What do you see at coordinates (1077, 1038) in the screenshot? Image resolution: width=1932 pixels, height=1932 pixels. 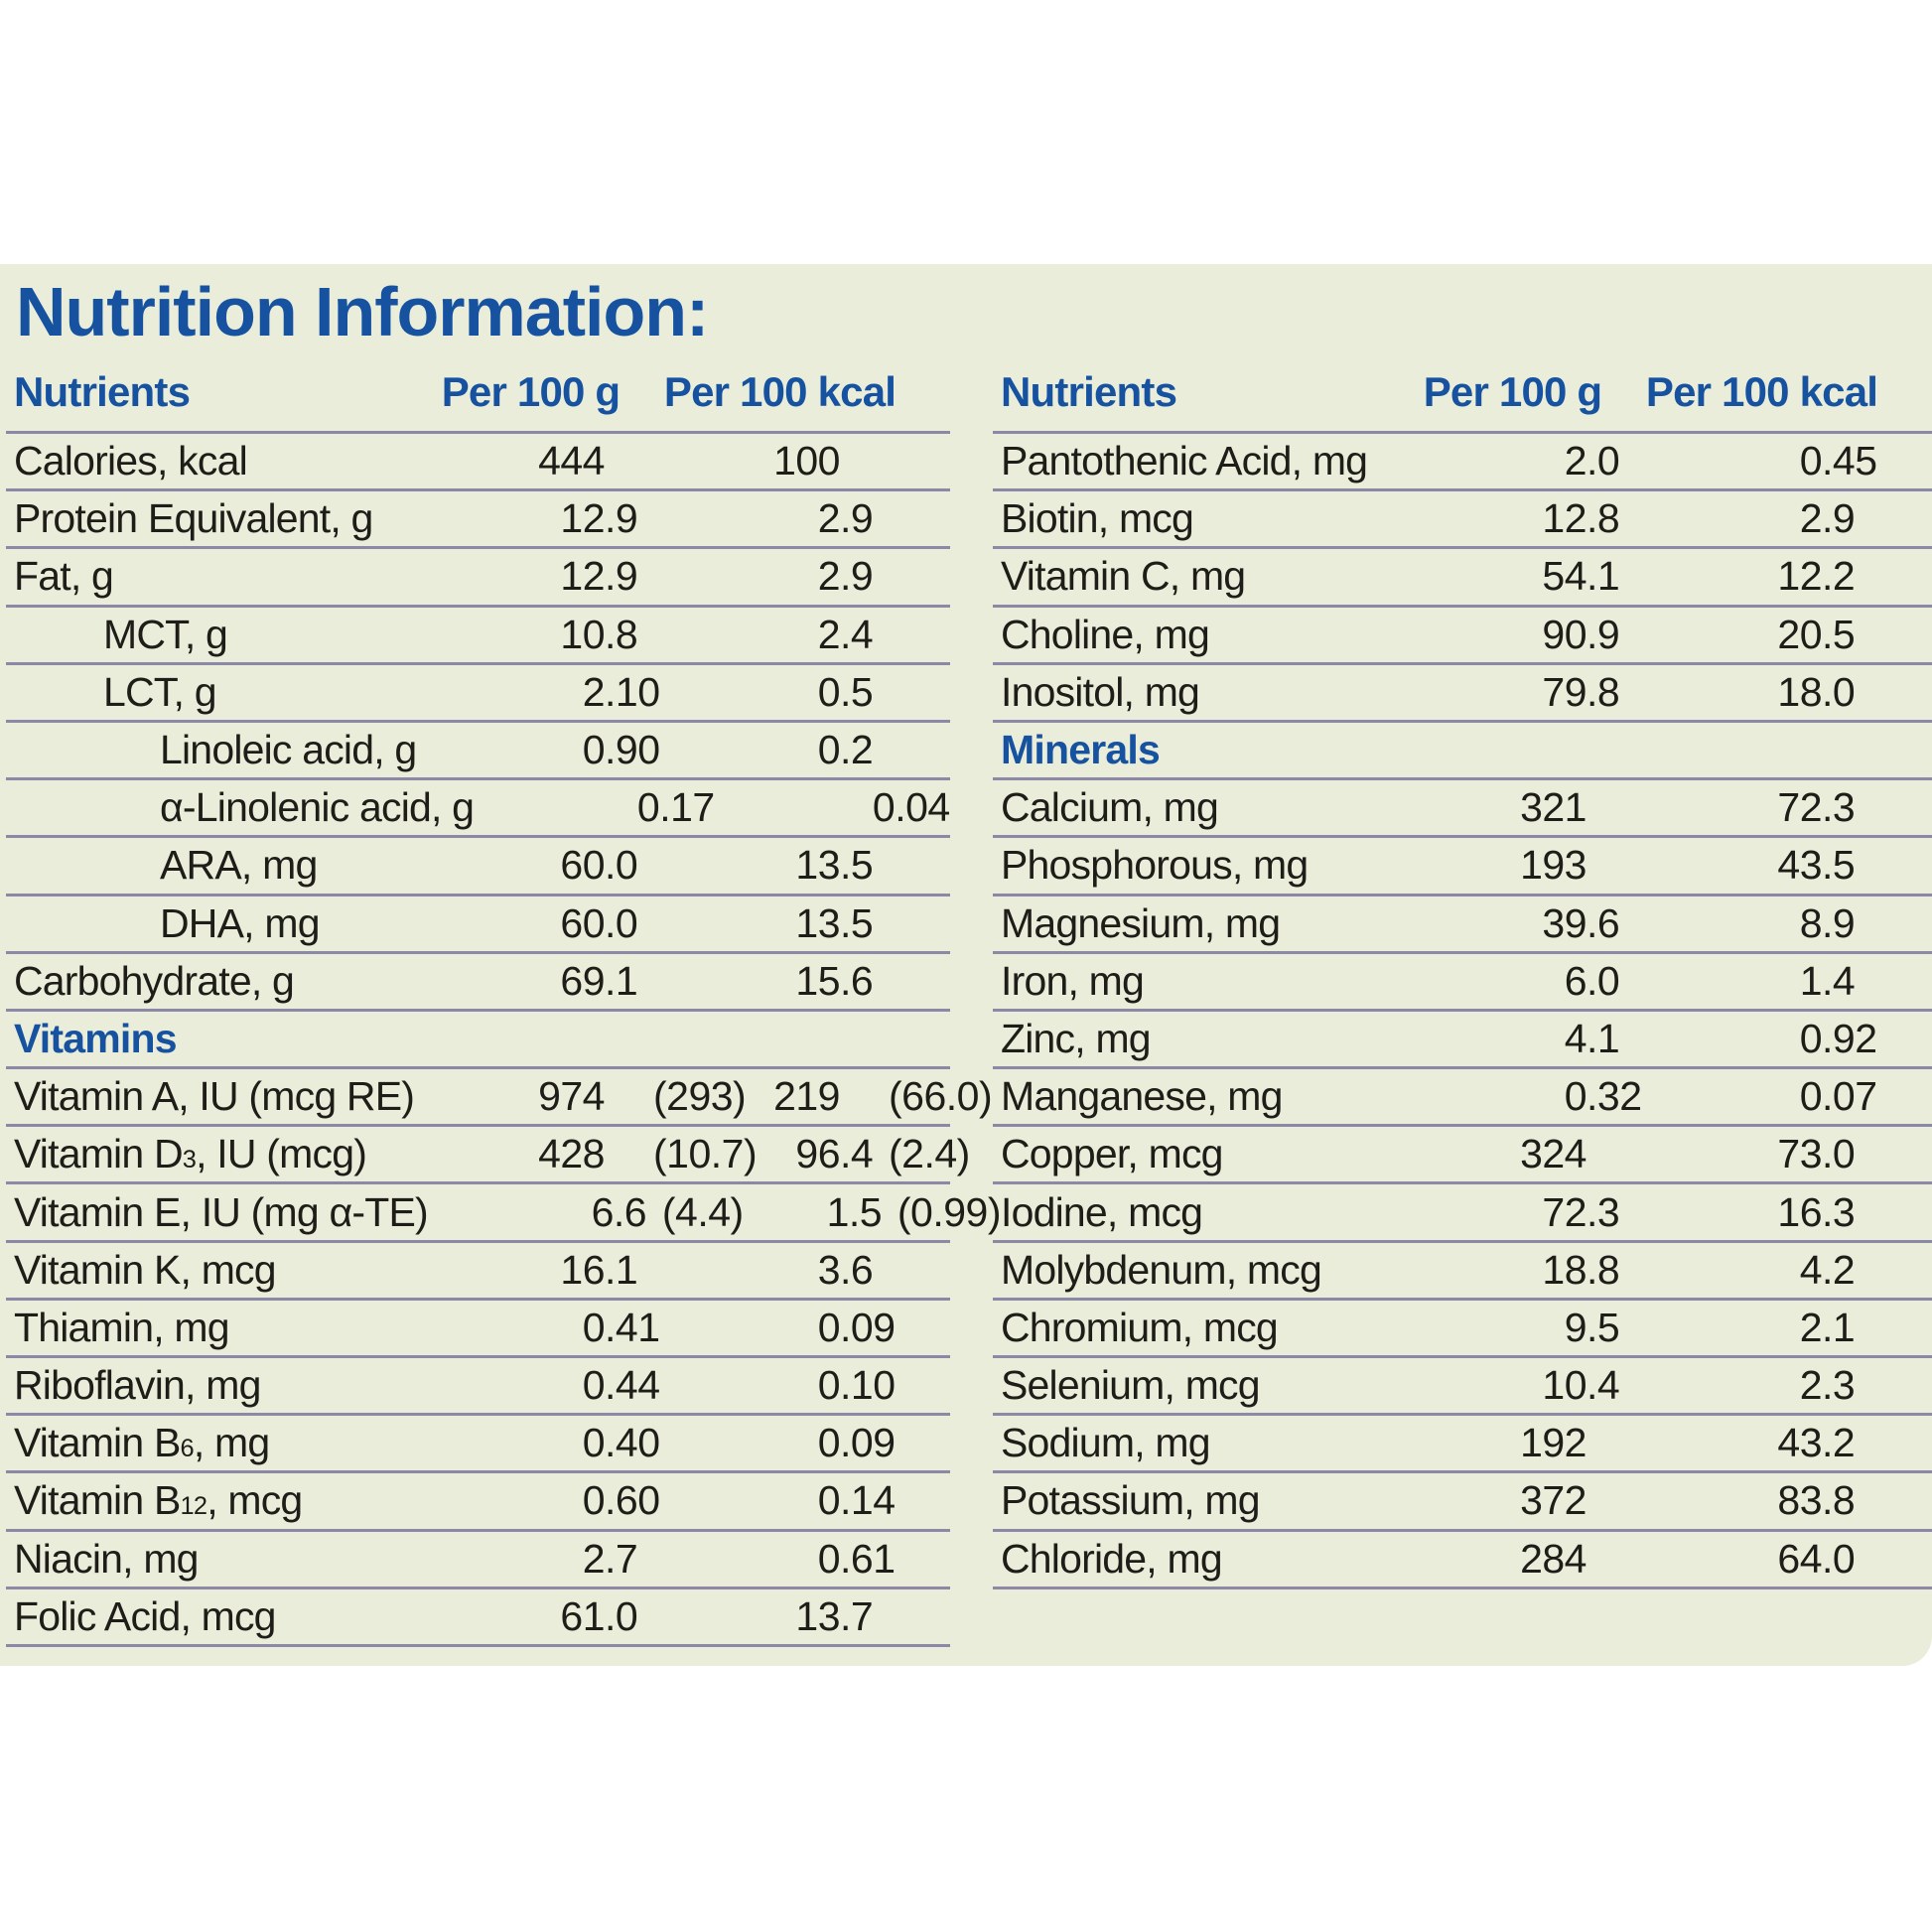 I see `nutrient-label: Zinc, mg` at bounding box center [1077, 1038].